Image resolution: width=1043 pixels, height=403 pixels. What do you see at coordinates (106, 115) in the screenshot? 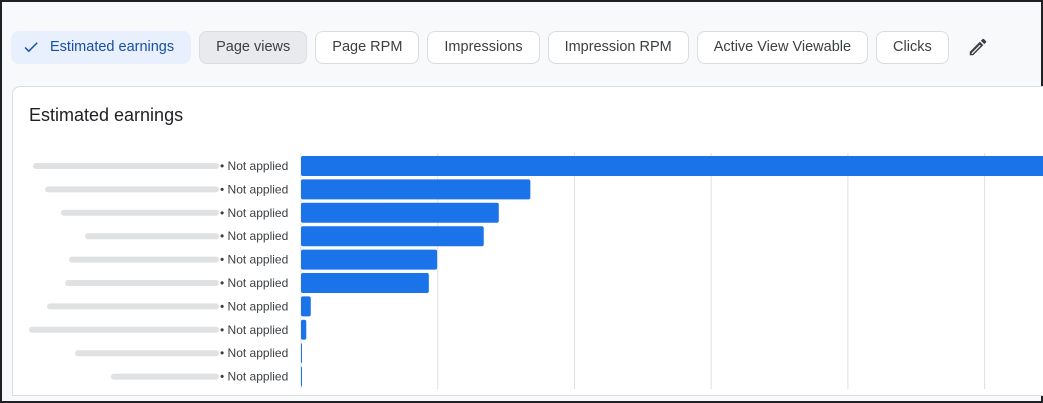
I see `card-title: Estimated earnings` at bounding box center [106, 115].